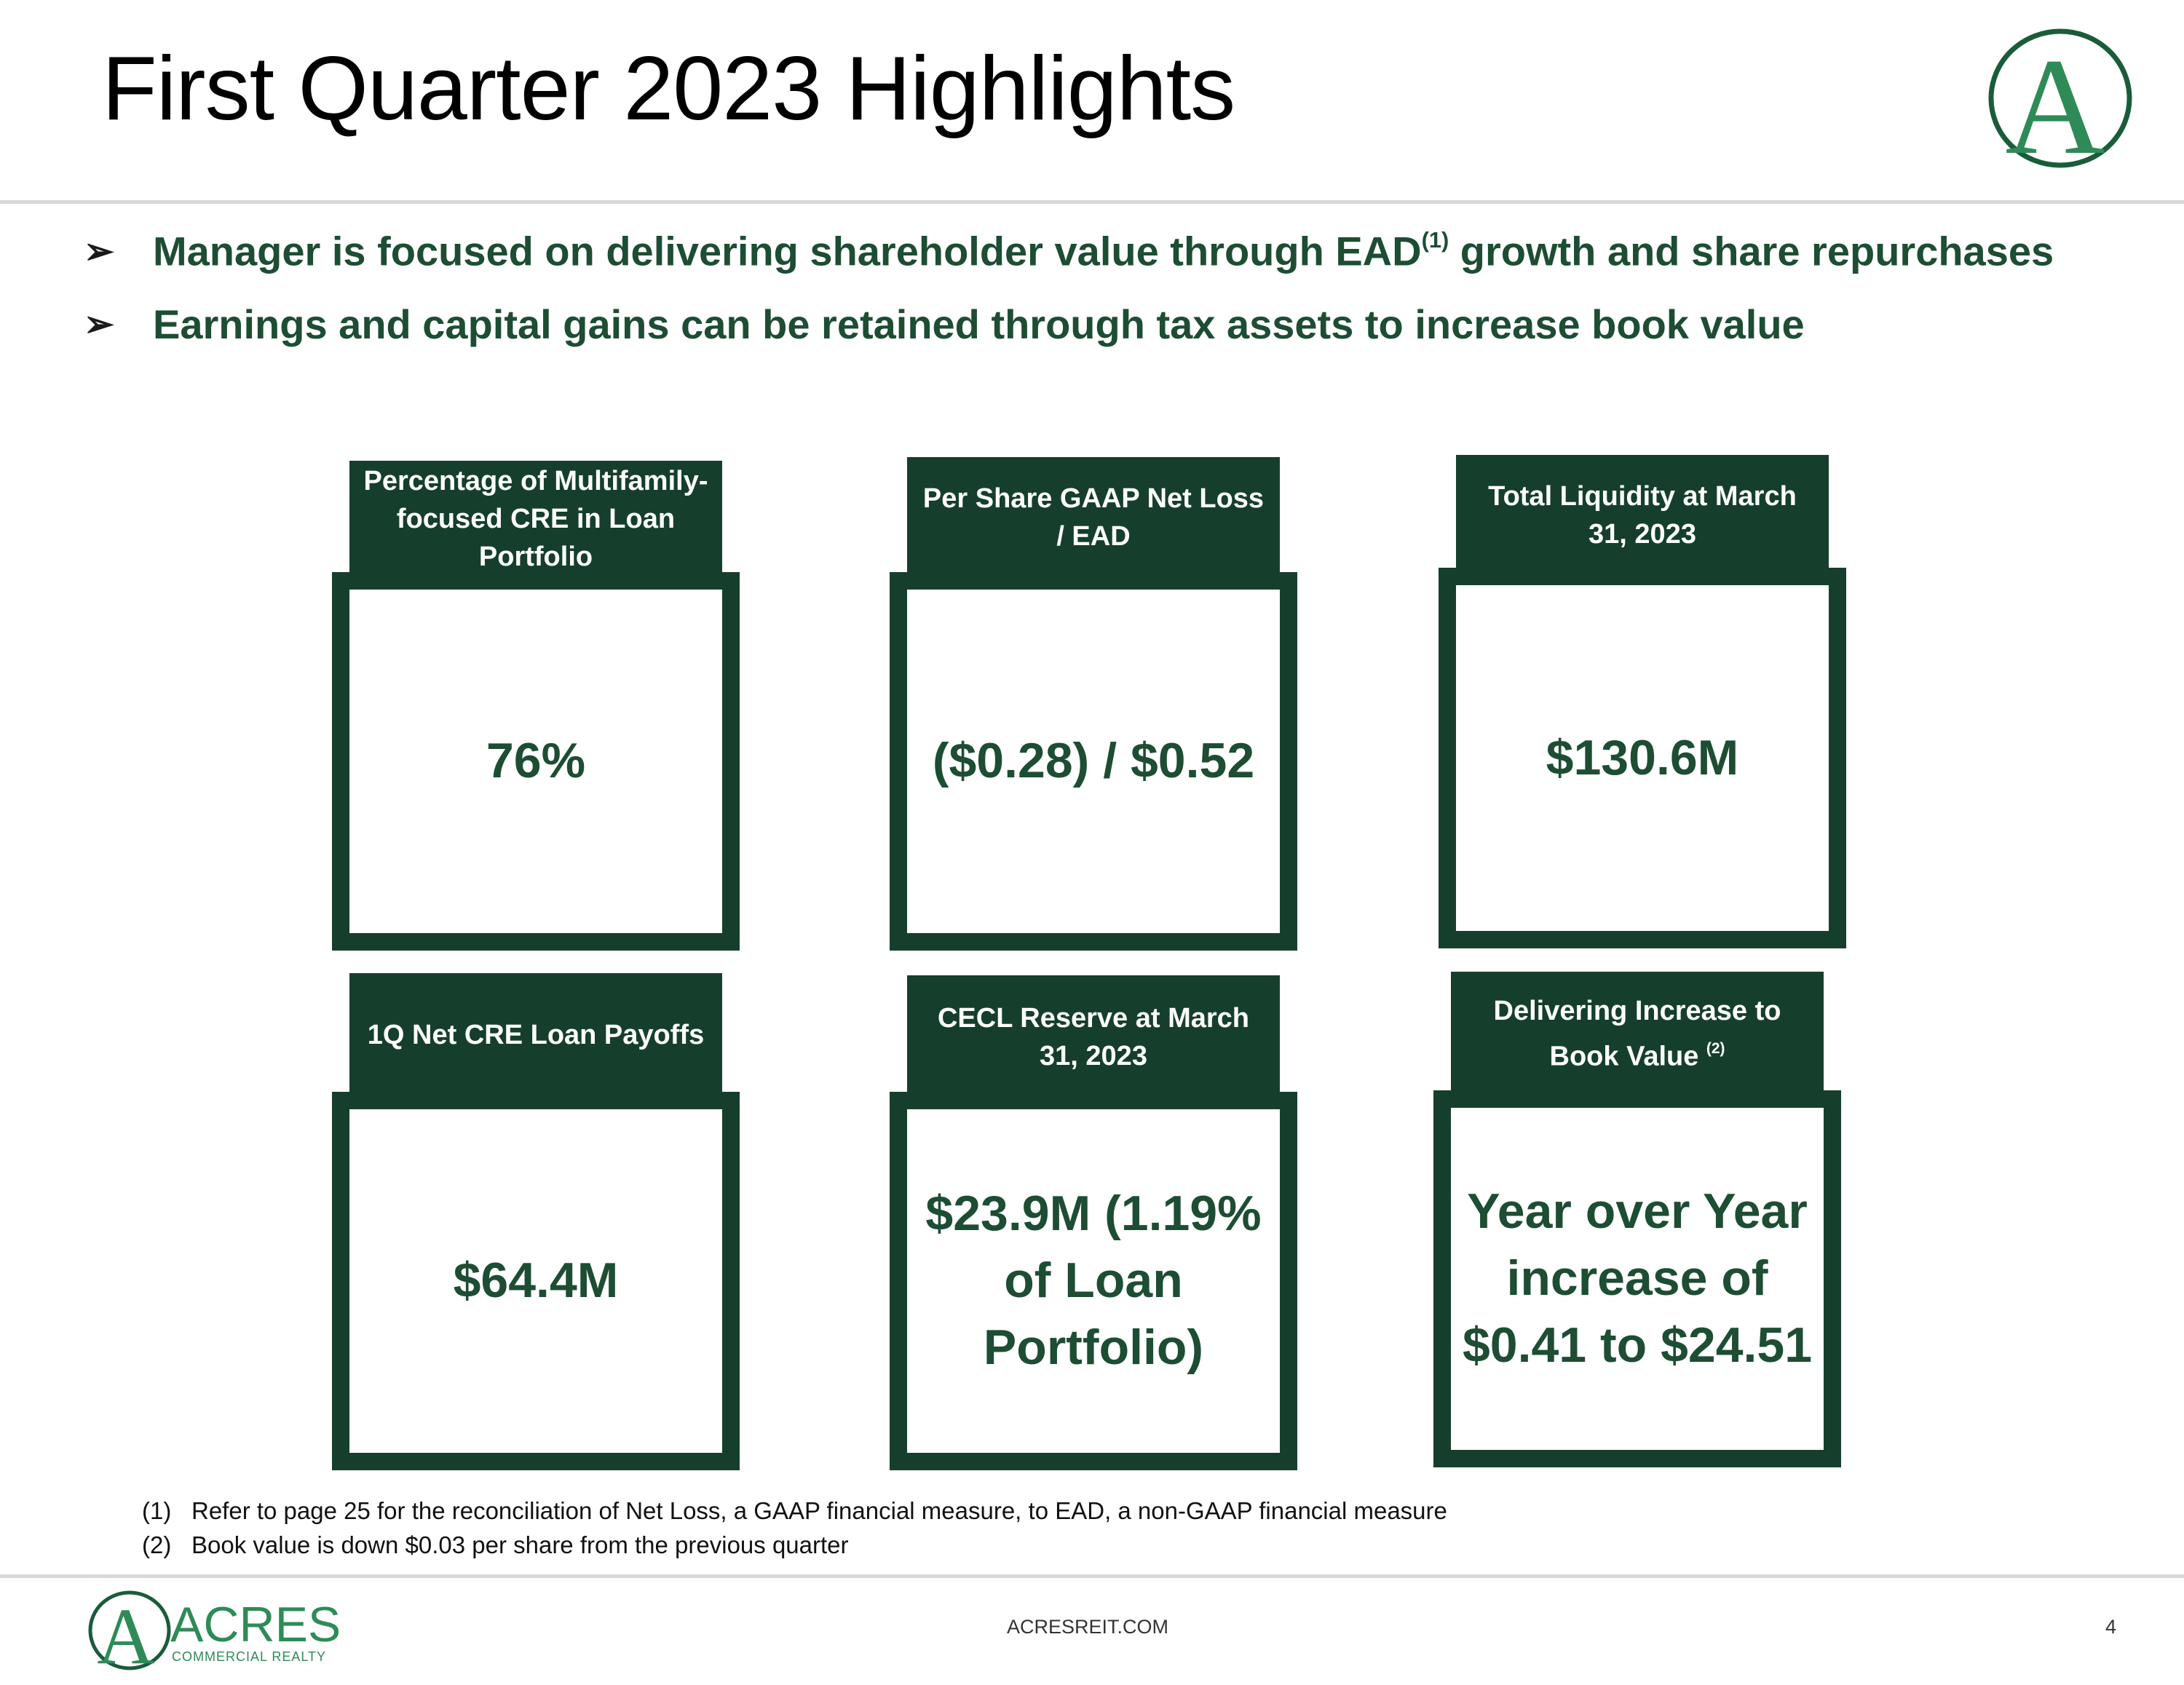 The image size is (2184, 1685). I want to click on svg-text: COMMERCIAL REALTY, so click(249, 1656).